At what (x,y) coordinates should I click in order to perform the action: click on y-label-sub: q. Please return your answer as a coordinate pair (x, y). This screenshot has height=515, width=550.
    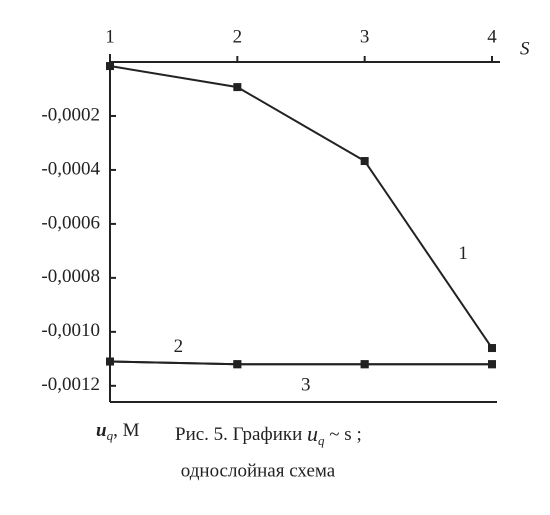
    Looking at the image, I should click on (110, 435).